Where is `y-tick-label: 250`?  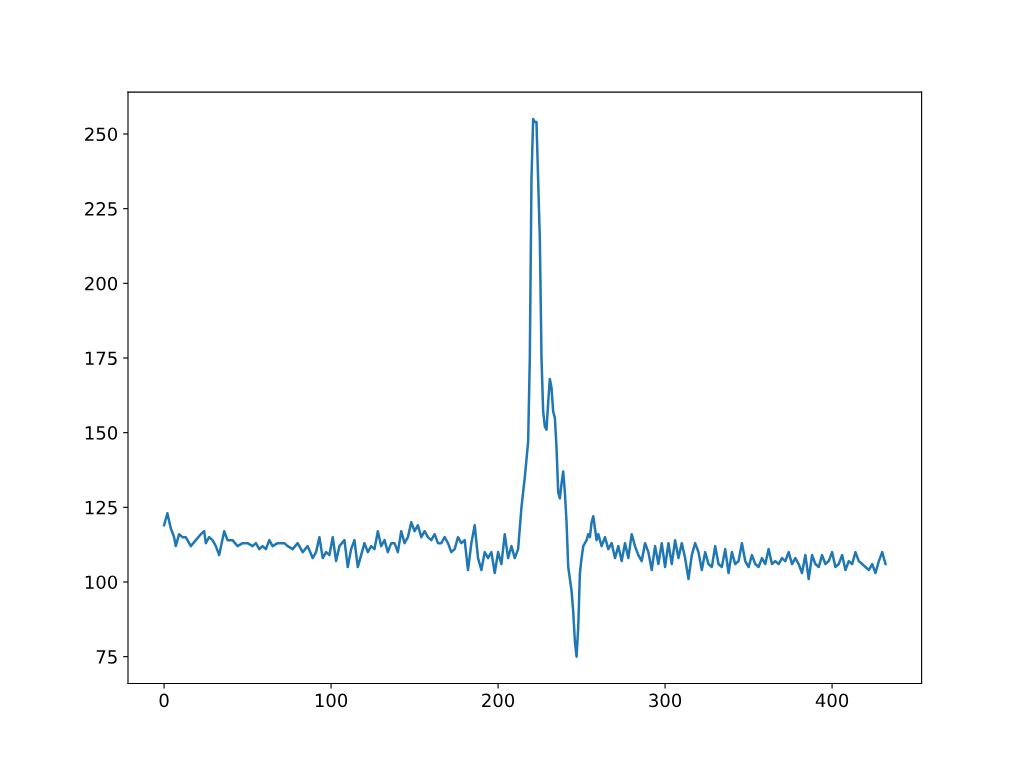 y-tick-label: 250 is located at coordinates (101, 134).